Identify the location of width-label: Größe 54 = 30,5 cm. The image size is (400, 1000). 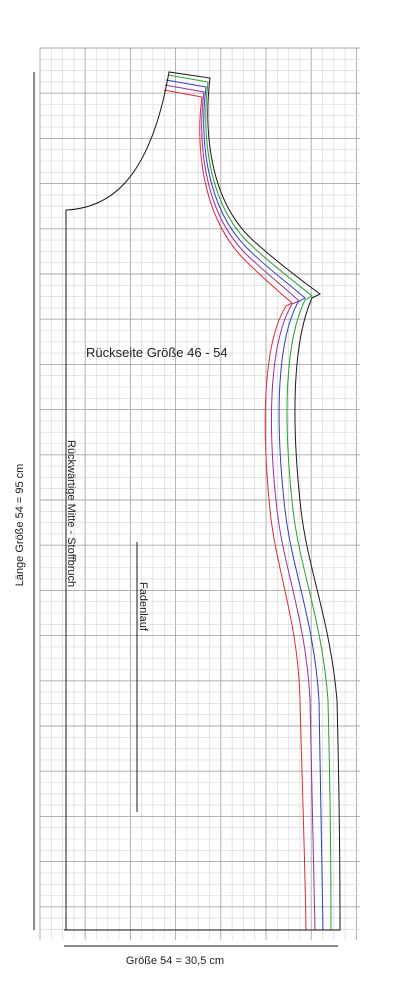
(175, 961).